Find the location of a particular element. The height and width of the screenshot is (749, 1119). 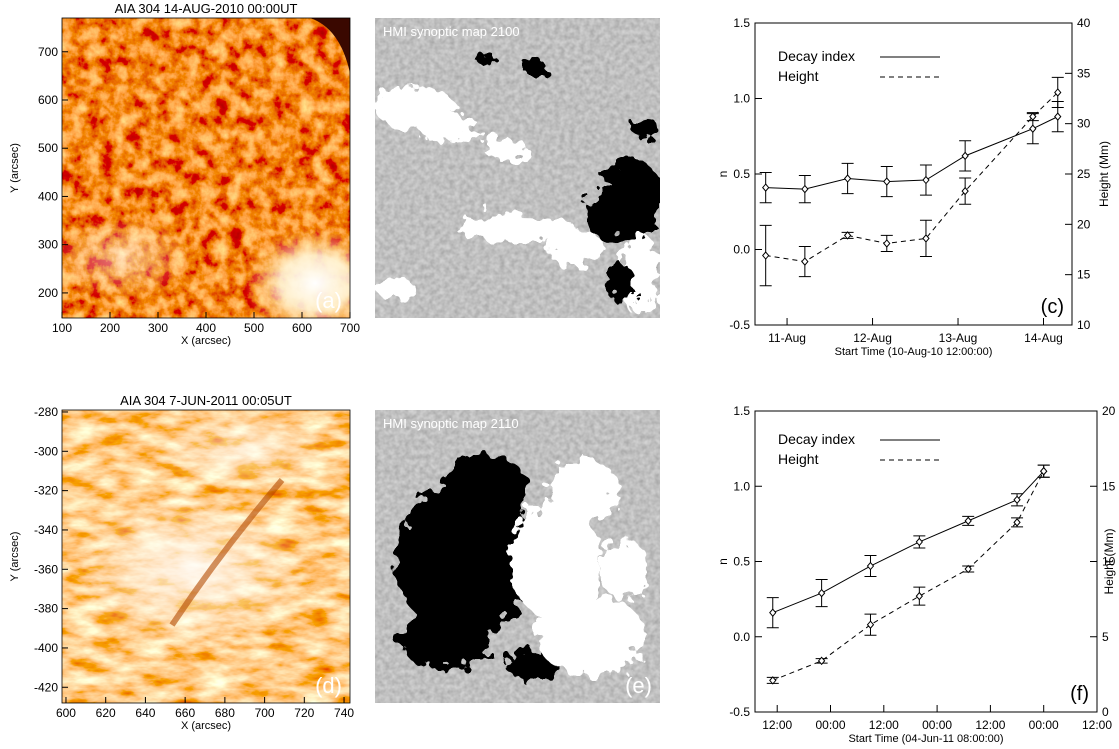

y-tick-label: -320 is located at coordinates (46, 491).